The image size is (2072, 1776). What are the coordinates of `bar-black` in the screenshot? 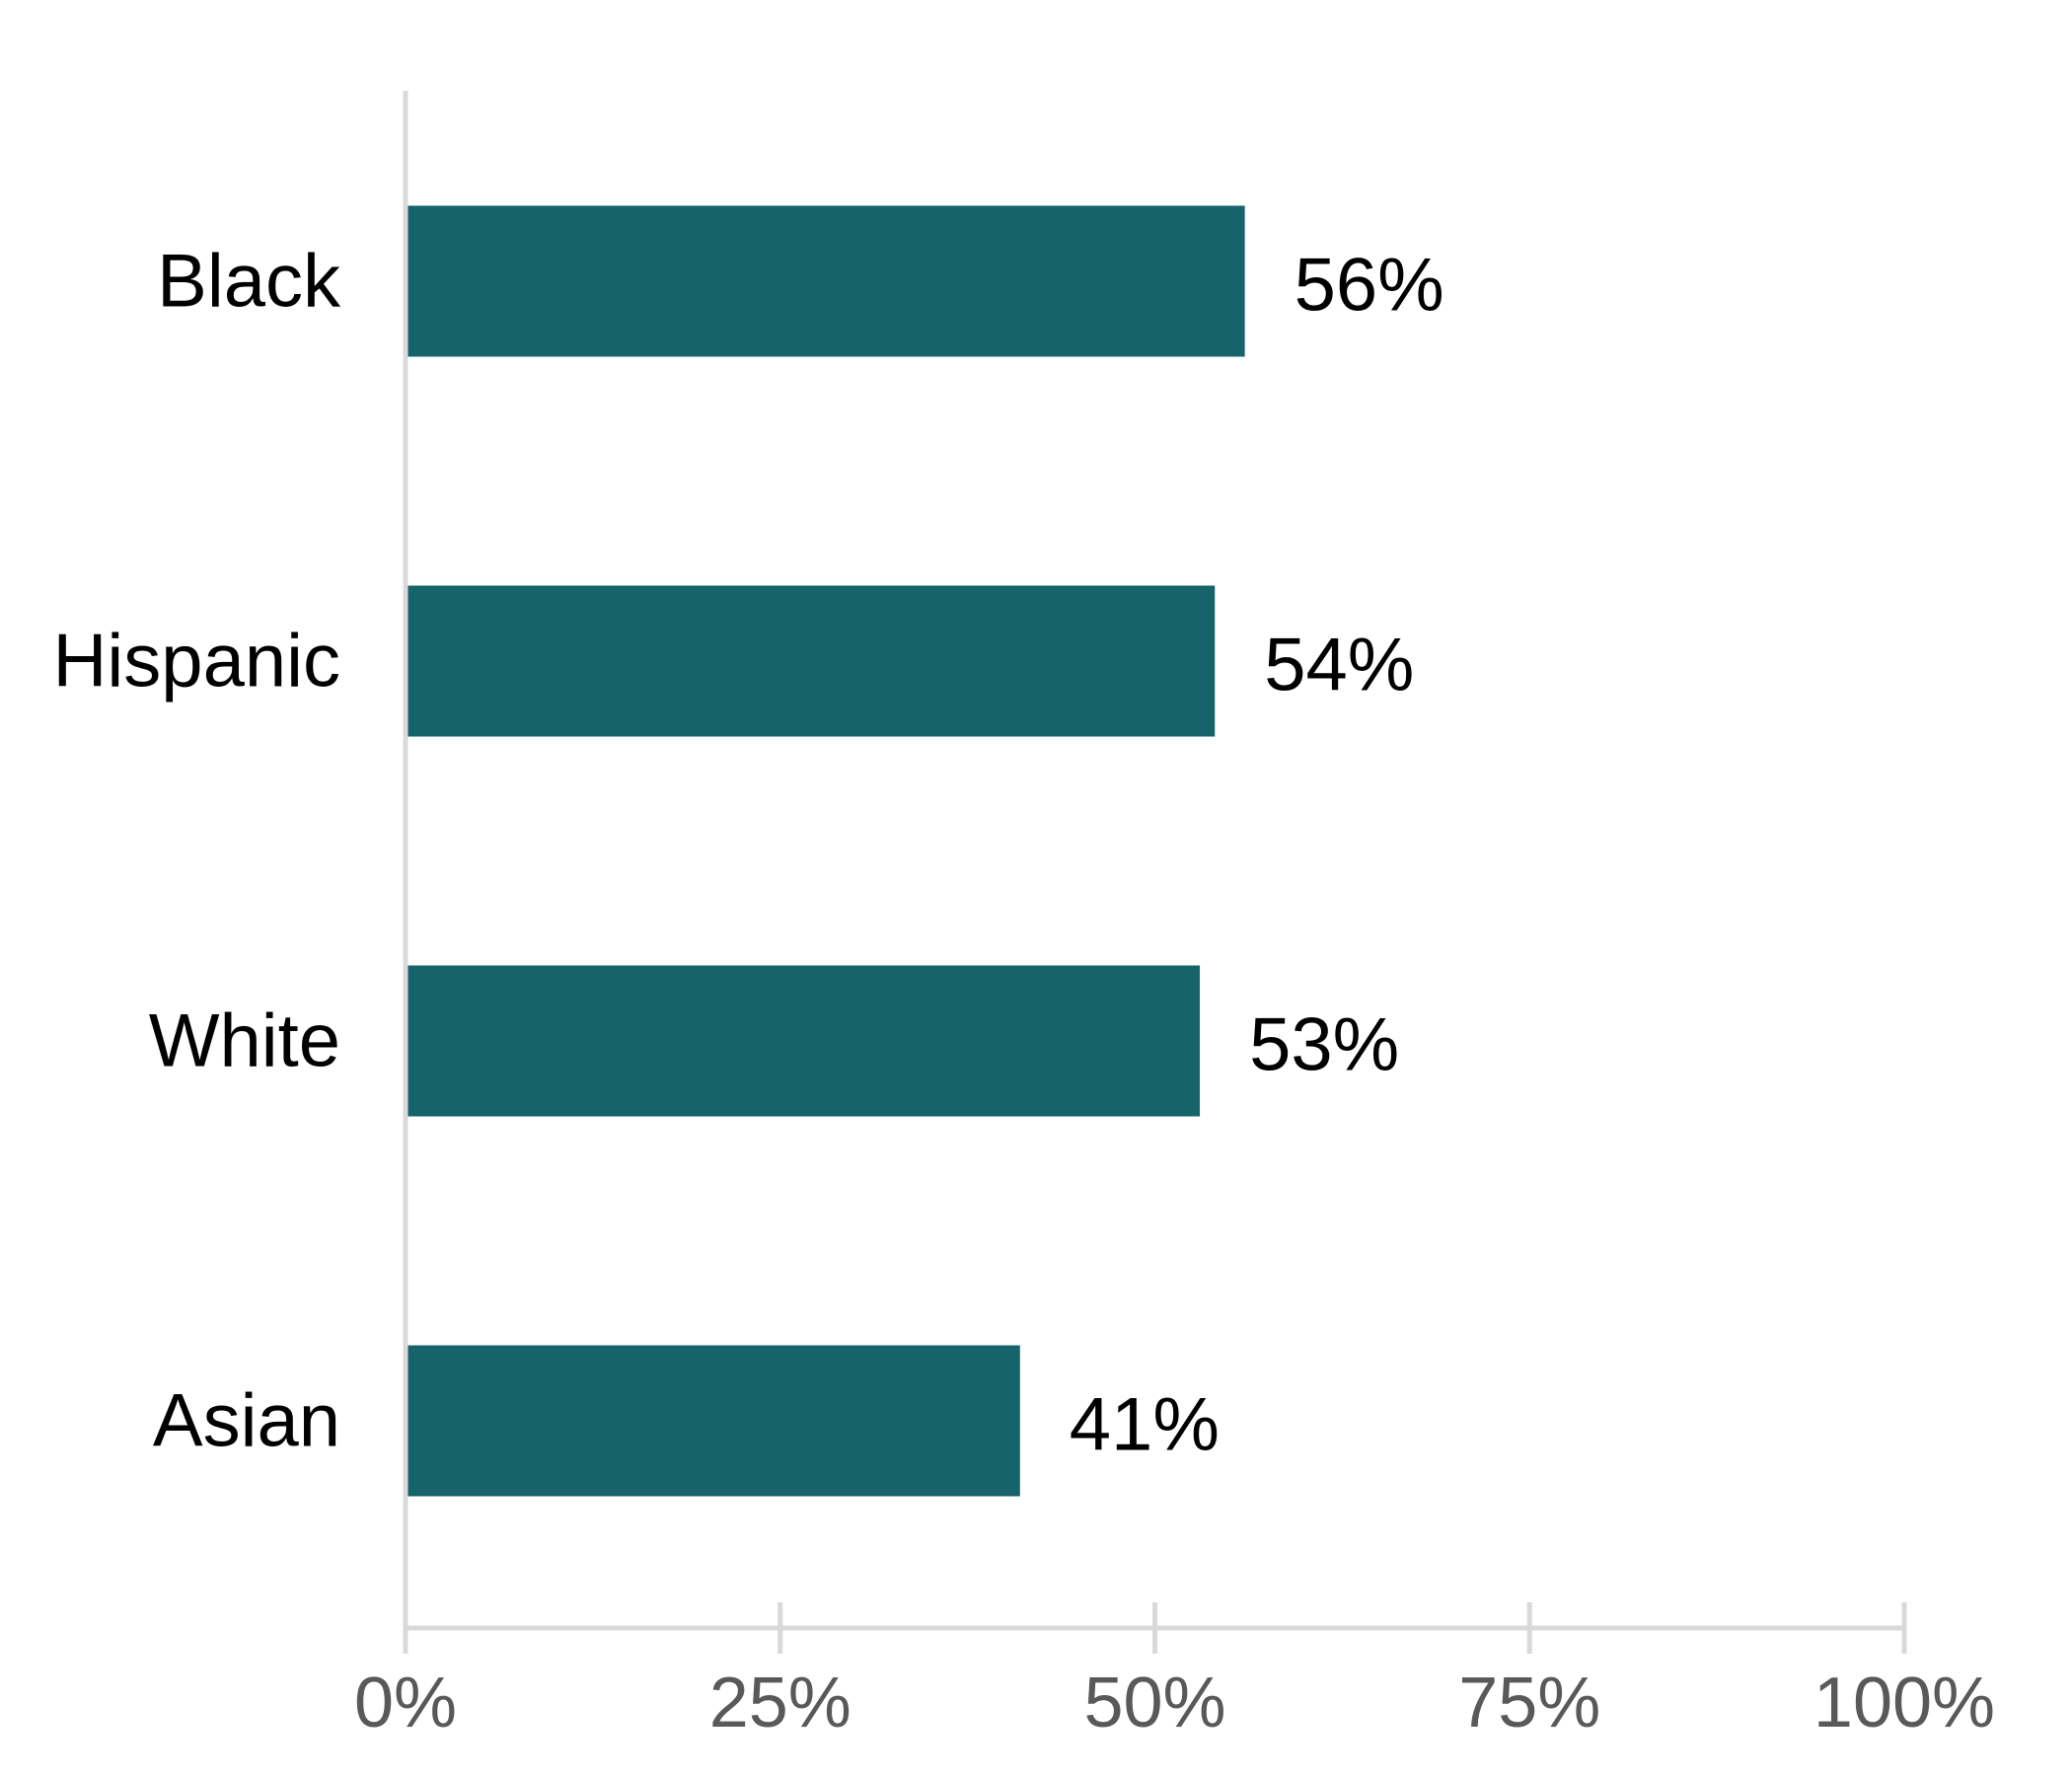 It's located at (826, 281).